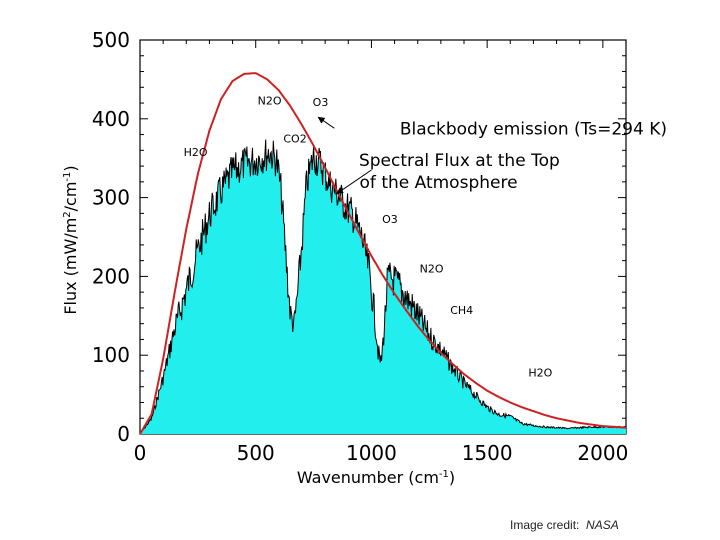  What do you see at coordinates (344, 155) in the screenshot?
I see `annotation-arrows` at bounding box center [344, 155].